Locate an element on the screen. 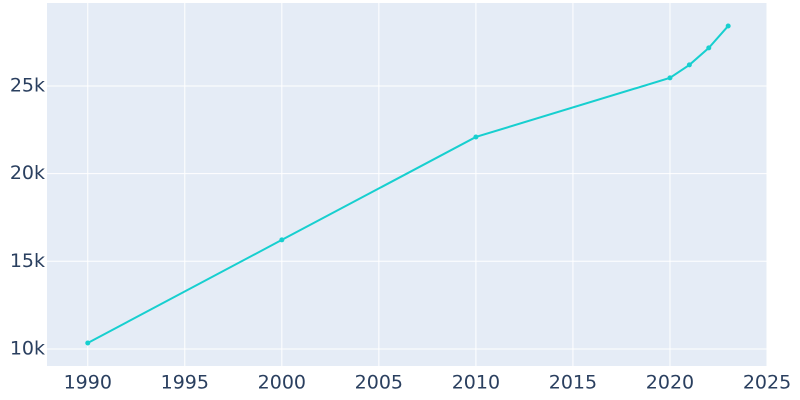 The height and width of the screenshot is (400, 800). y-tick-label: 25k is located at coordinates (27, 85).